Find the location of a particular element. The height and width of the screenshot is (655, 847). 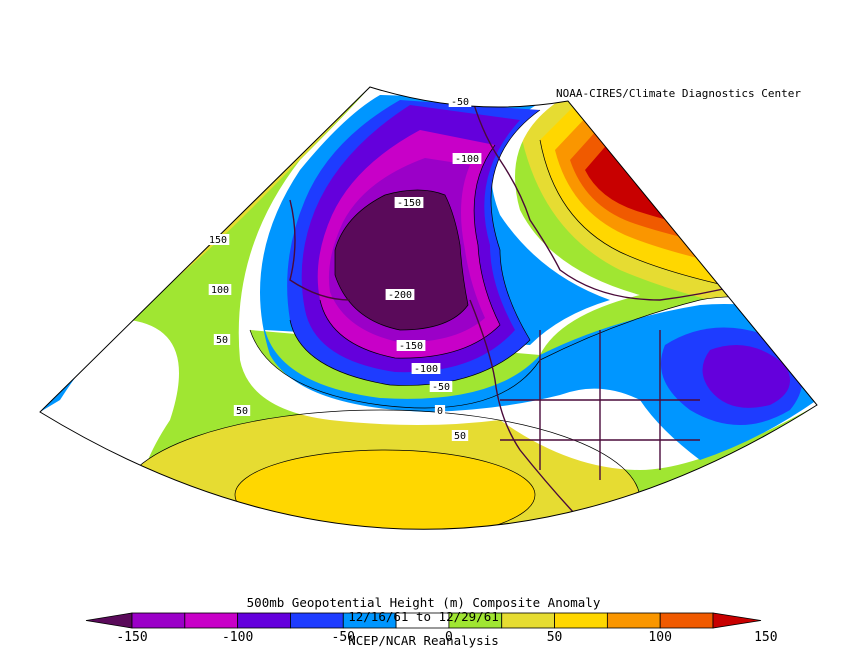

credit-text: NOAA-CIRES/Climate Diagnostics Center is located at coordinates (679, 93).